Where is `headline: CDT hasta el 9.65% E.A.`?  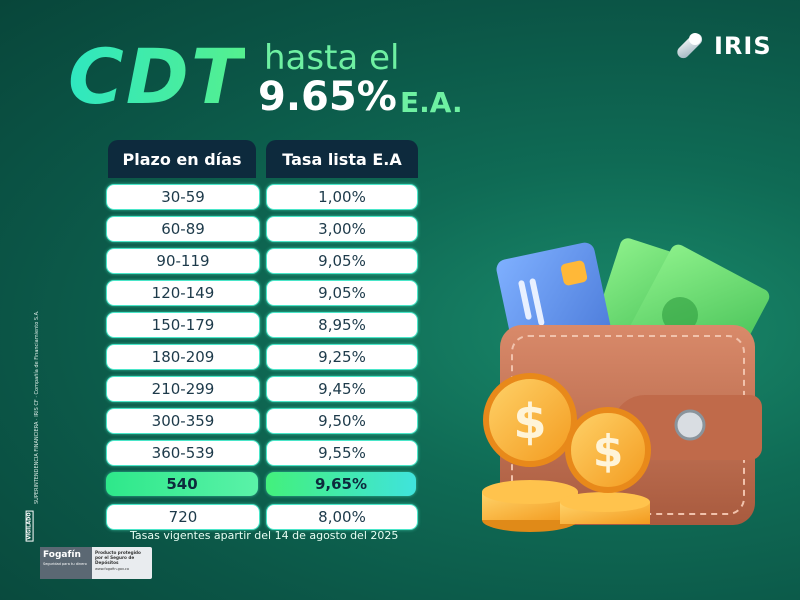 headline: CDT hasta el 9.65% E.A. is located at coordinates (278, 80).